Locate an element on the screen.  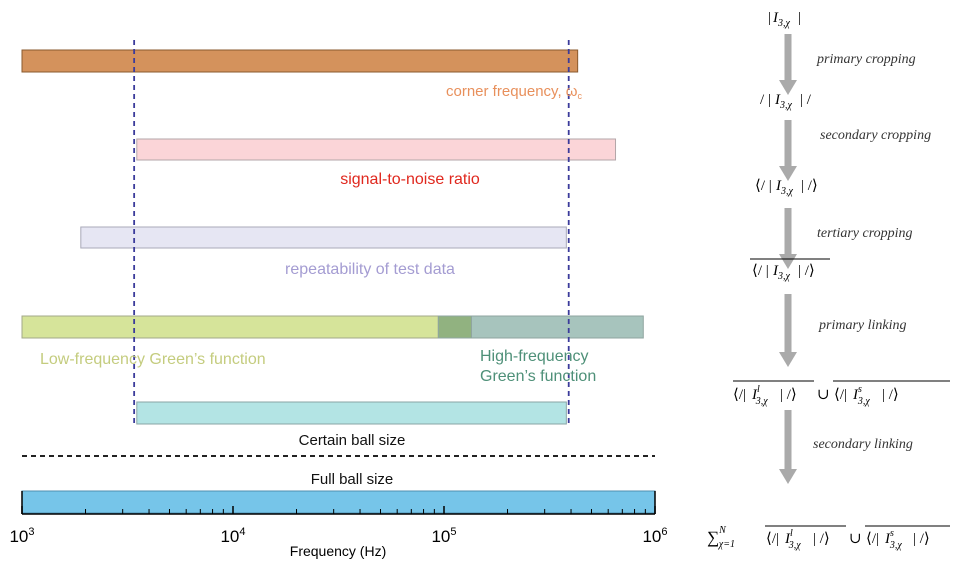
green-function-overlap is located at coordinates (455, 327).